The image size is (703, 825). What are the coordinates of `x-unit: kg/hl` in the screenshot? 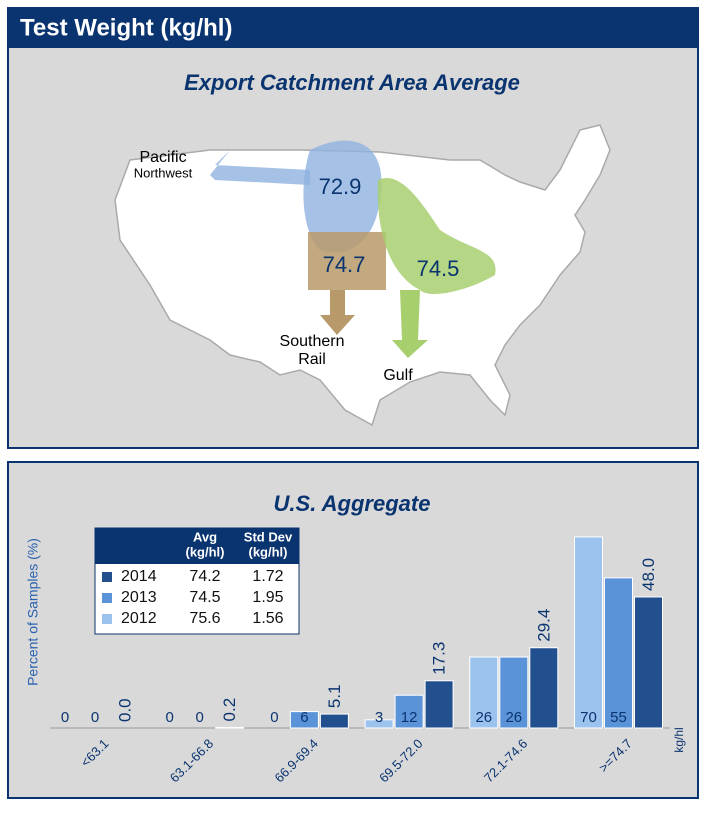 It's located at (679, 739).